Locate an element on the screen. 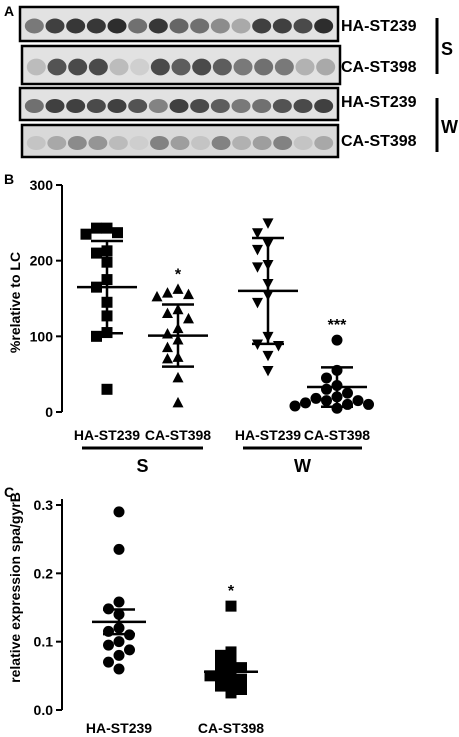 Image resolution: width=459 pixels, height=737 pixels. y-tick-label: 200 is located at coordinates (42, 261).